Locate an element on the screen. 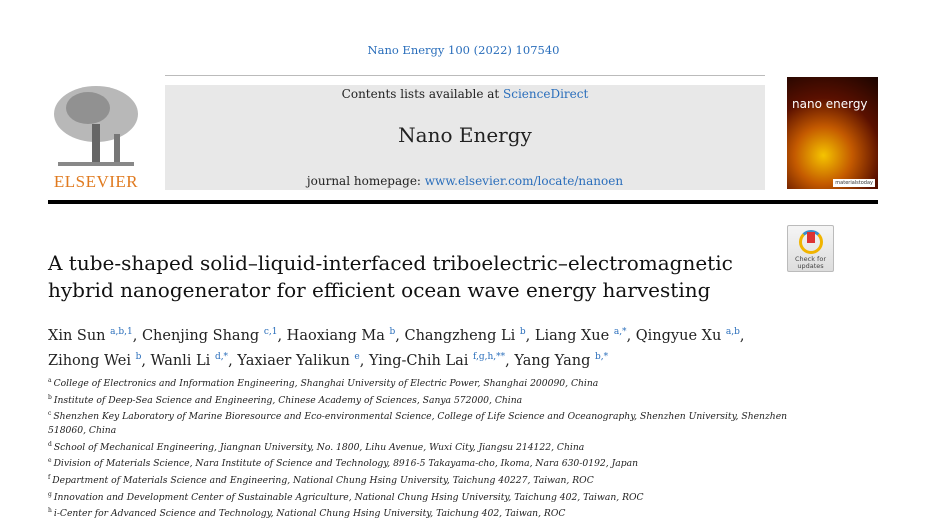 Image resolution: width=927 pixels, height=521 pixels. sciencedirect-link: ScienceDirect is located at coordinates (546, 94).